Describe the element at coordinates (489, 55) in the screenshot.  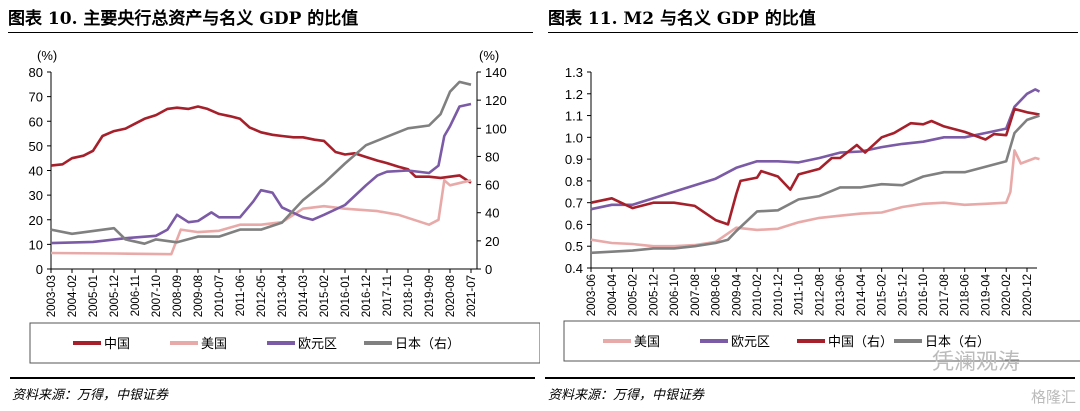
I see `y2-axis-label: (%)` at that location.